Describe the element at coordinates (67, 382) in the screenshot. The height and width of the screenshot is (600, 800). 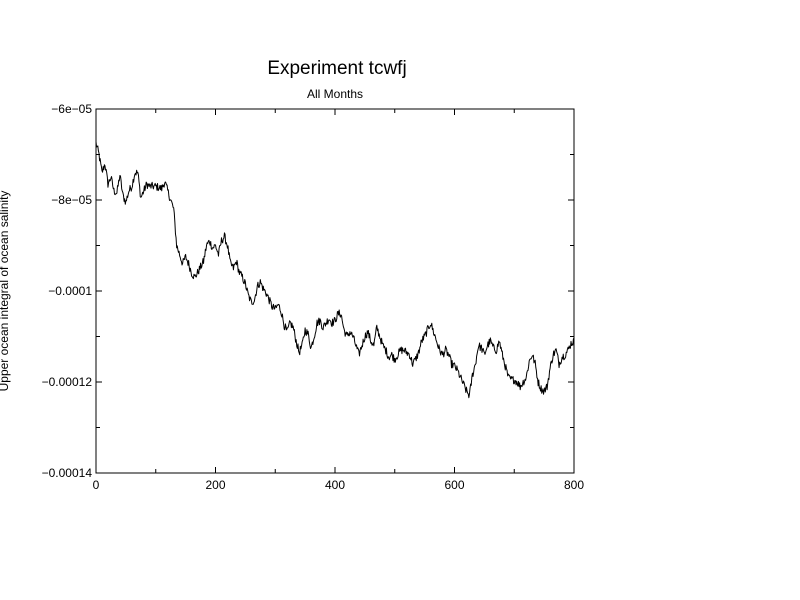
I see `y-tick-label: −0.00012` at that location.